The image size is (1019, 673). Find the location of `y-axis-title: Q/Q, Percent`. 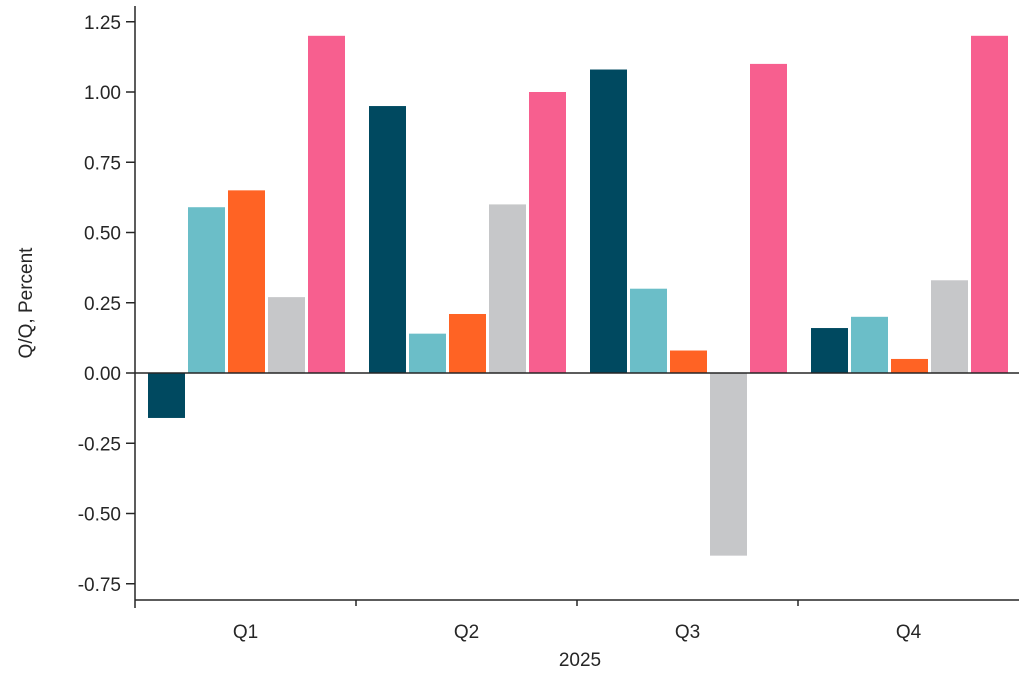

y-axis-title: Q/Q, Percent is located at coordinates (26, 303).